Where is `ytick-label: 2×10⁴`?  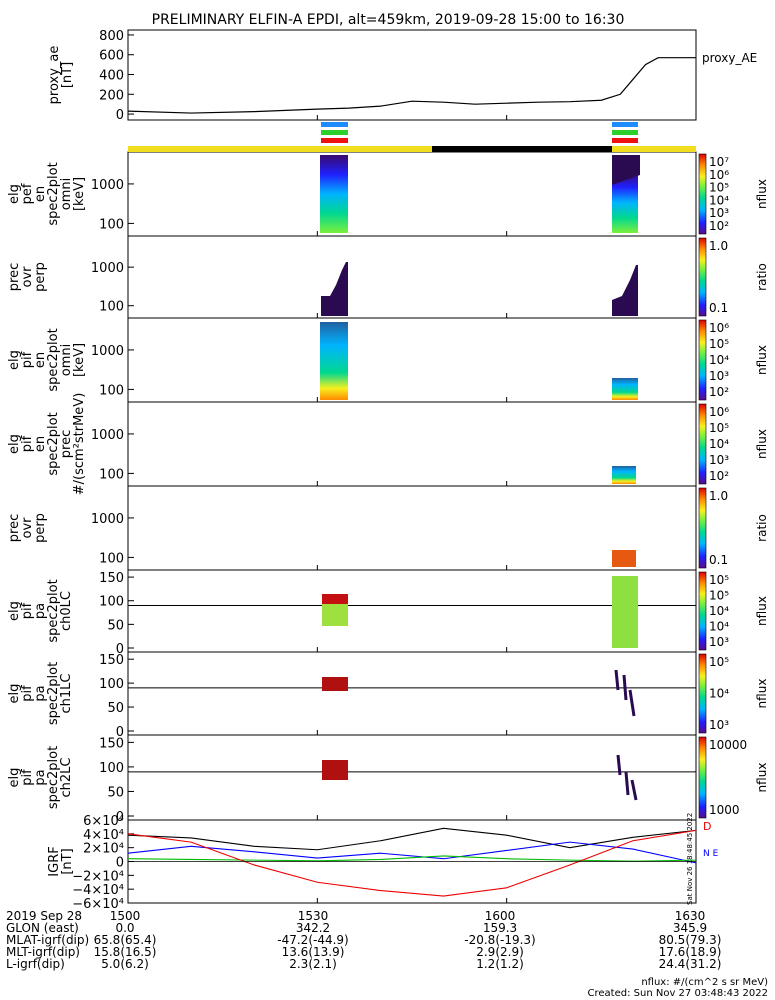 ytick-label: 2×10⁴ is located at coordinates (103, 849).